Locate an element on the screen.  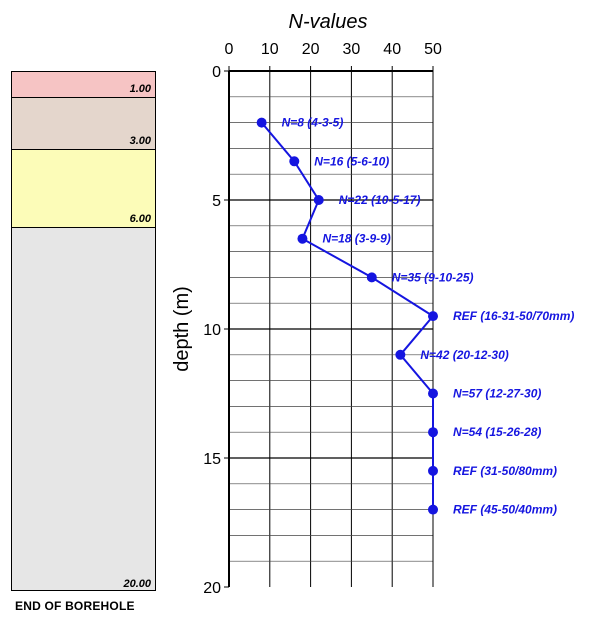
y-tick-label: 15 is located at coordinates (212, 459).